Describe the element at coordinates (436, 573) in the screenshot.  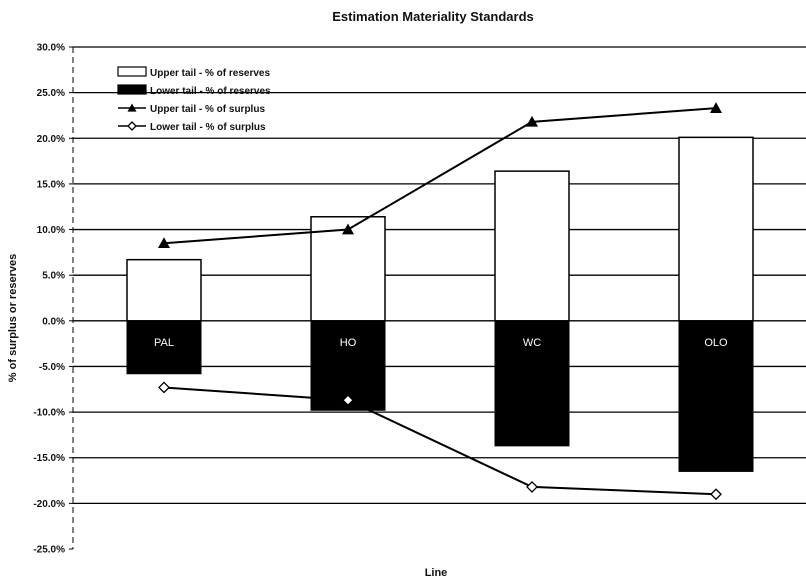
I see `x-axis-label: Line` at that location.